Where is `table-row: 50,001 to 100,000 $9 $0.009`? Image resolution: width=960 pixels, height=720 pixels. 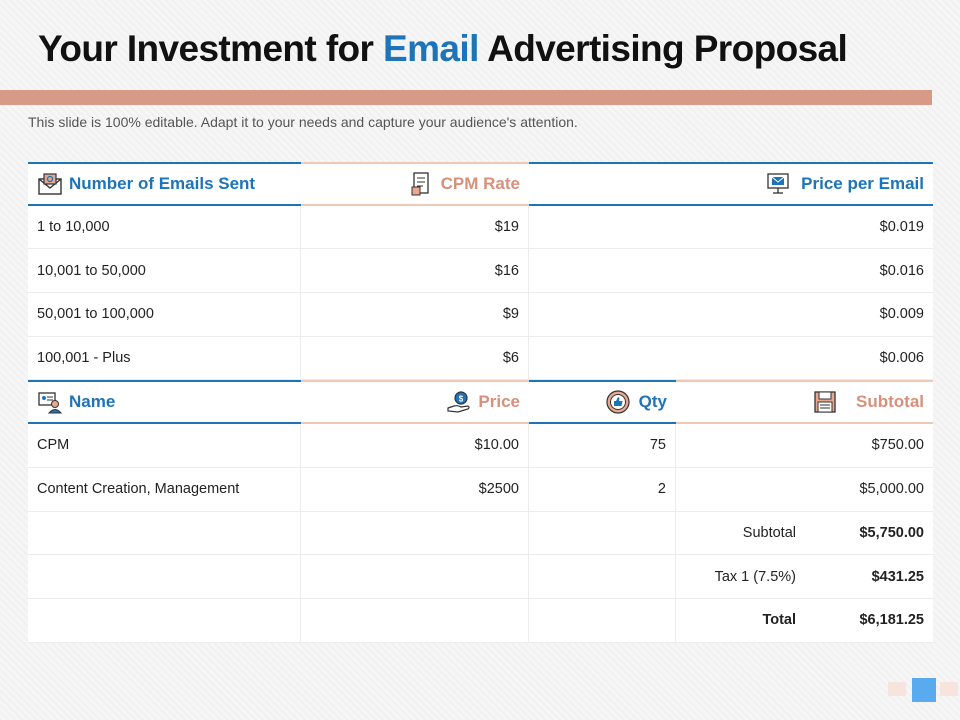 table-row: 50,001 to 100,000 $9 $0.009 is located at coordinates (480, 315).